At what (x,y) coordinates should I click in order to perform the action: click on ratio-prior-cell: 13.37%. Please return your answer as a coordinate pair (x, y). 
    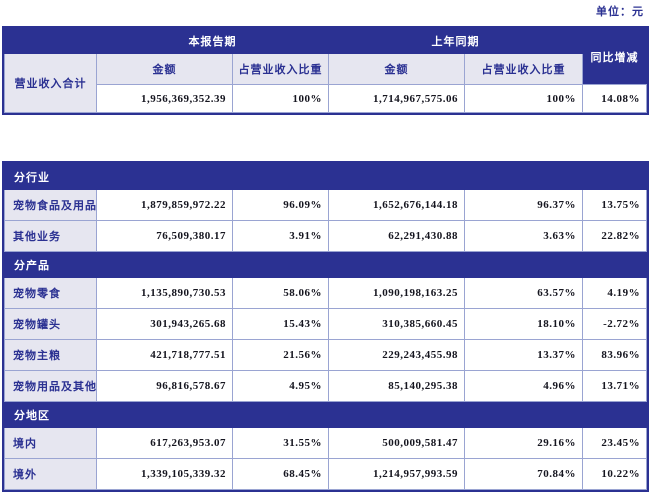
    Looking at the image, I should click on (523, 355).